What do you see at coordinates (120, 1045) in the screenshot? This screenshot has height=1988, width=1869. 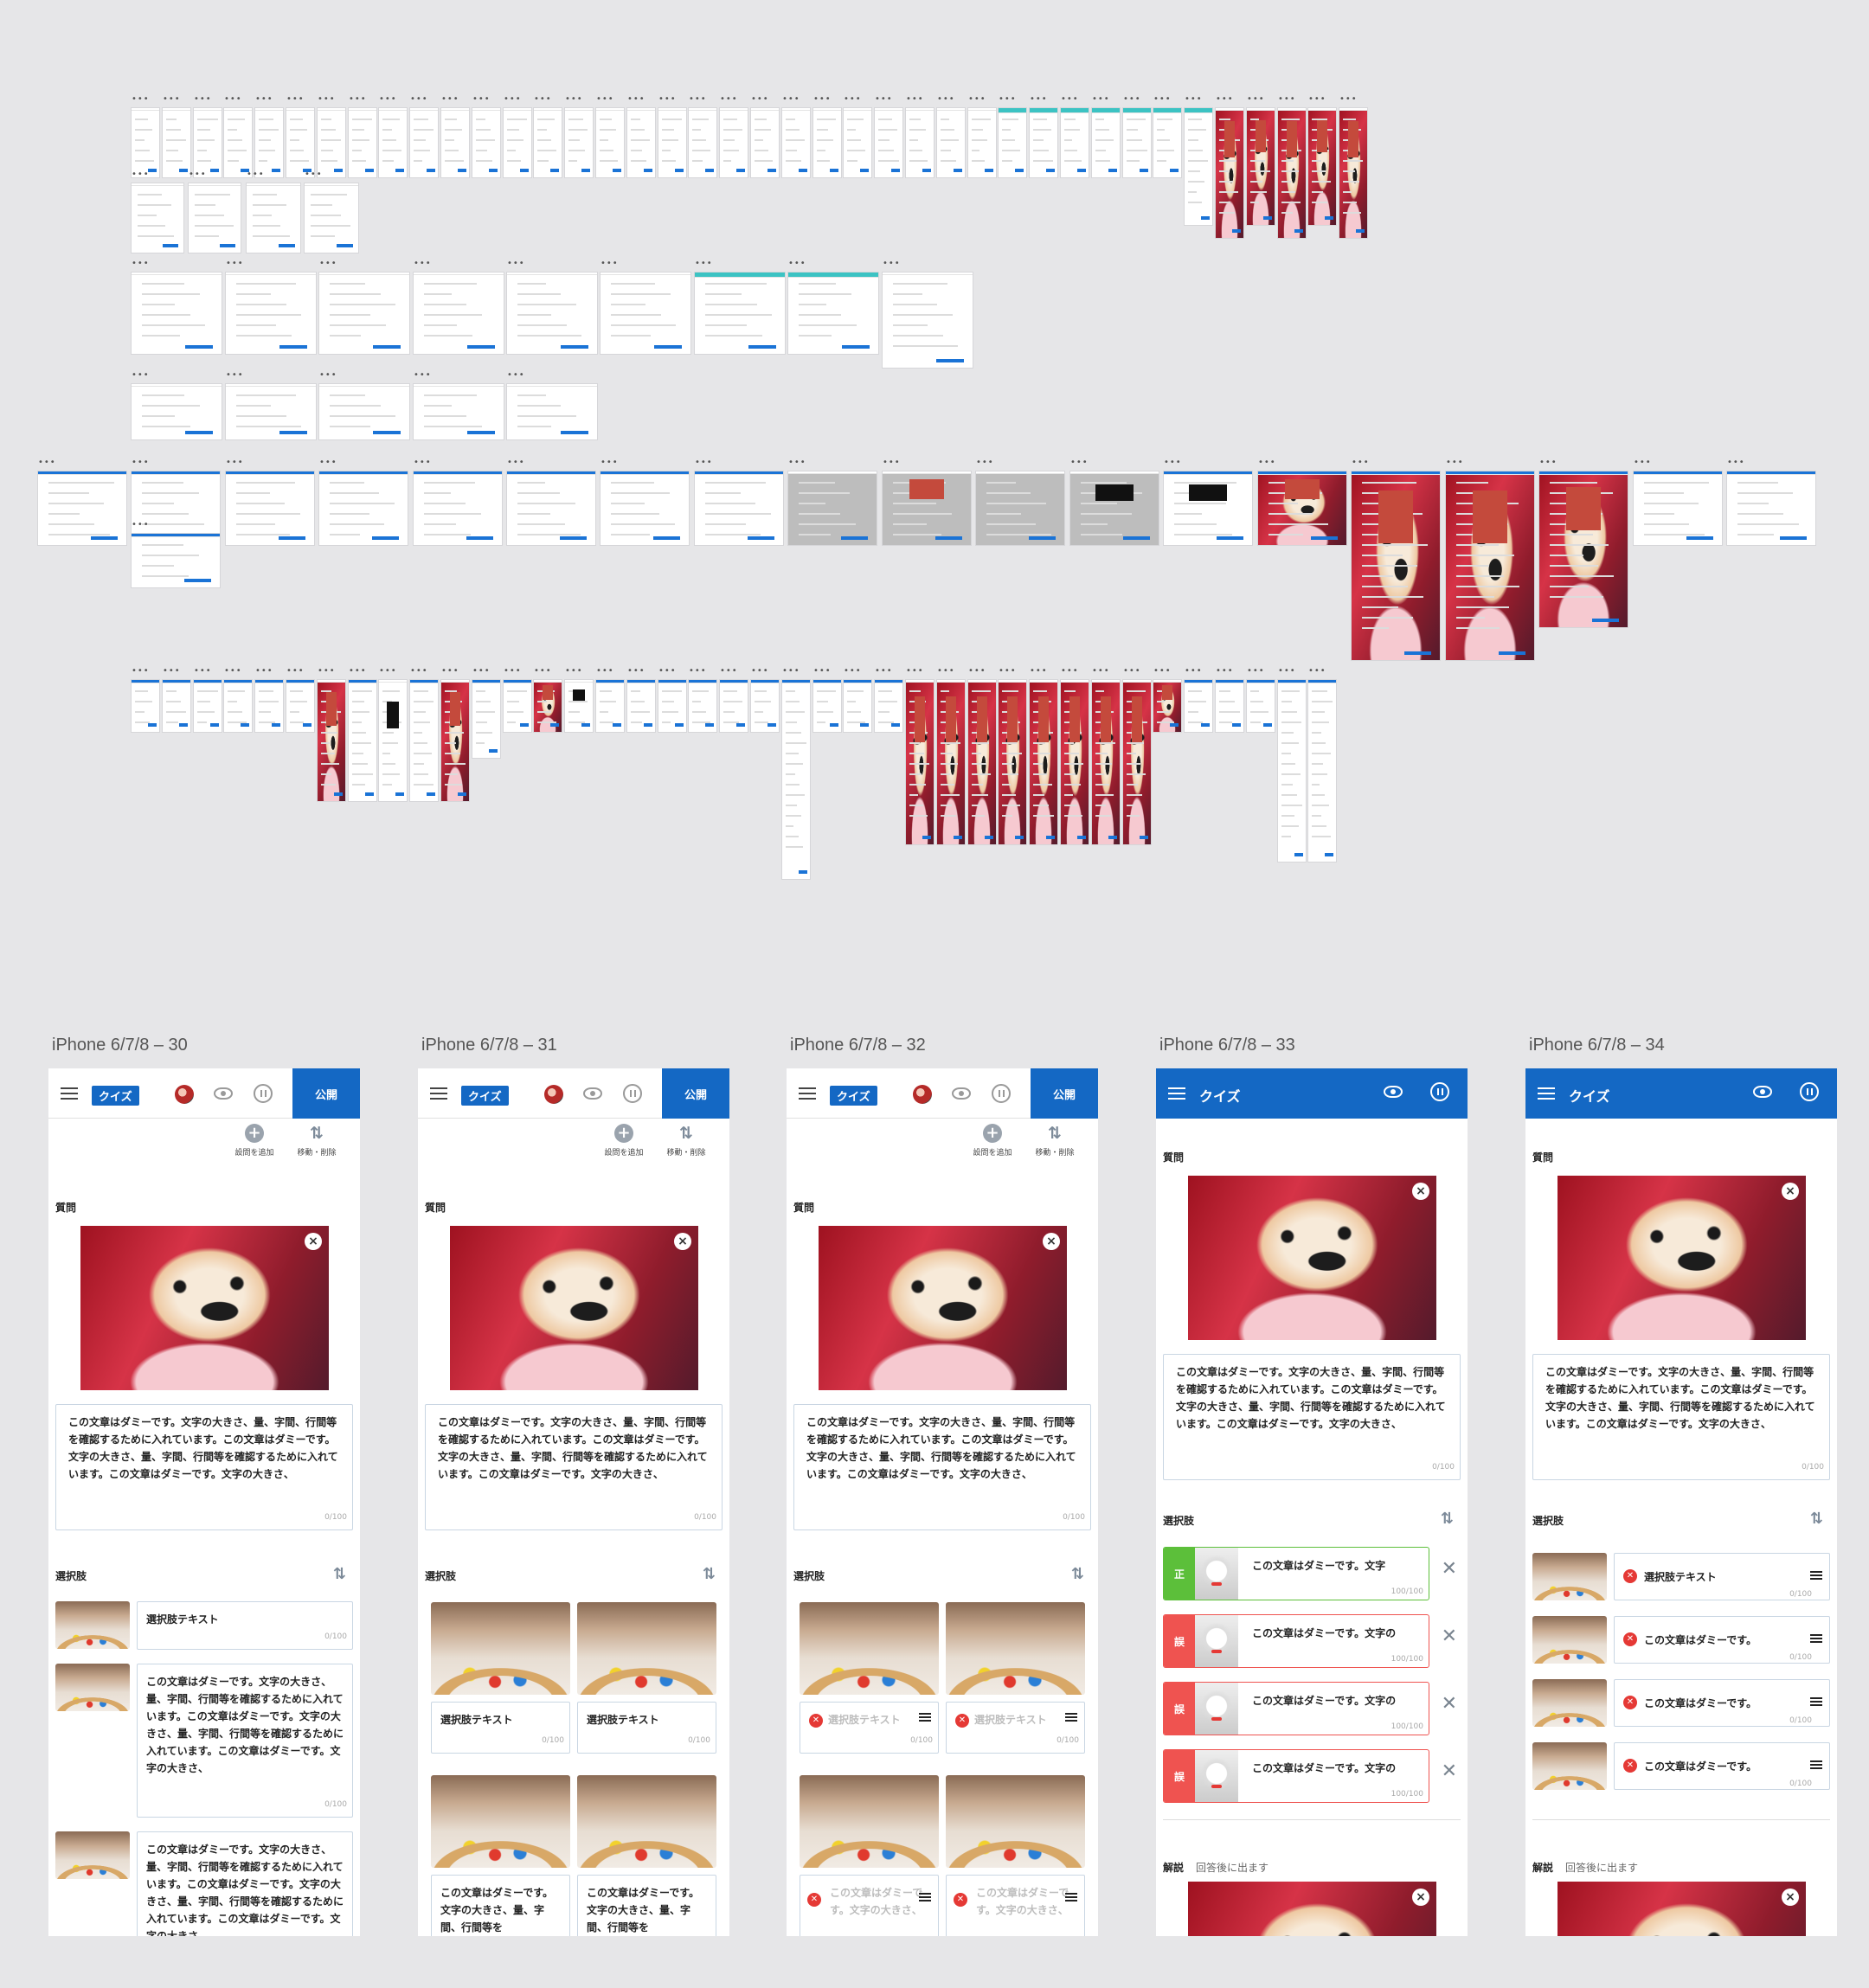 I see `frame-title: iPhone 6/7/8 – 30` at bounding box center [120, 1045].